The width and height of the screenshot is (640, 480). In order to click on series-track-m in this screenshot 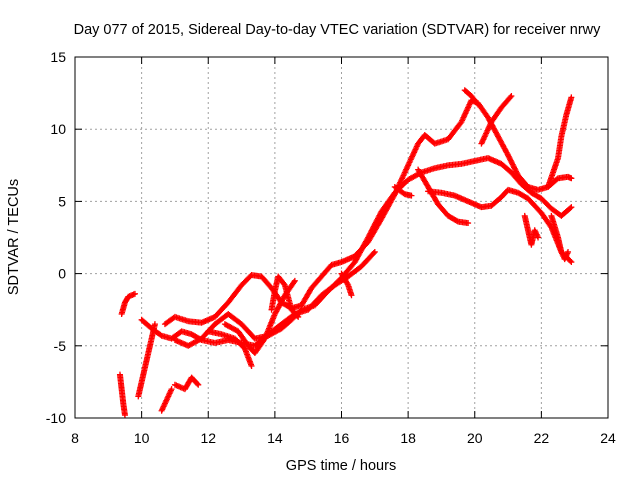, I will do `click(403, 191)`.